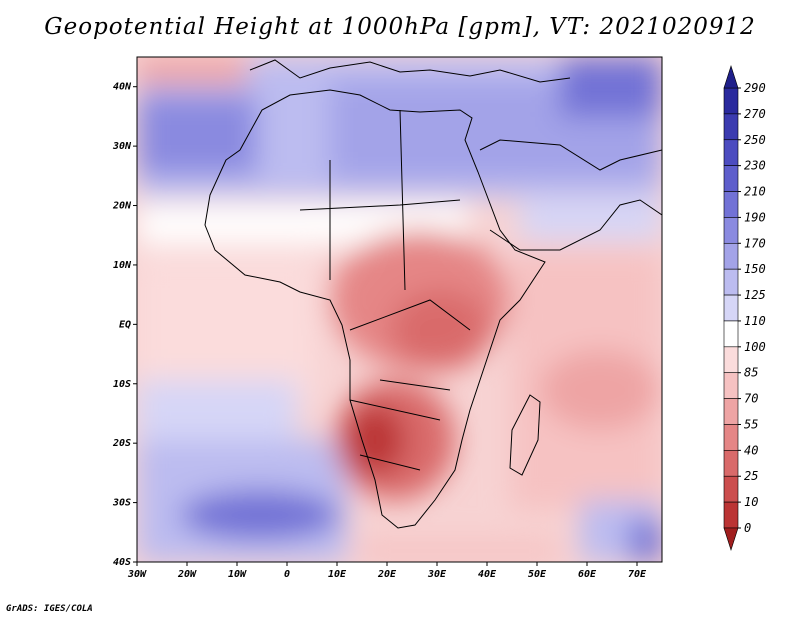 Image resolution: width=800 pixels, height=618 pixels. Describe the element at coordinates (747, 528) in the screenshot. I see `colorbar-label: 0` at that location.